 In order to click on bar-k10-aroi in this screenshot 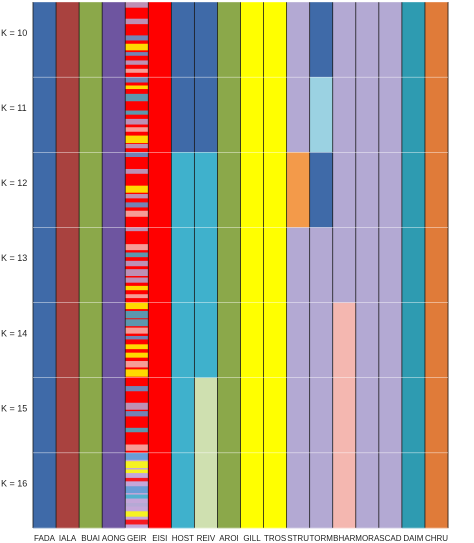, I will do `click(229, 40)`.